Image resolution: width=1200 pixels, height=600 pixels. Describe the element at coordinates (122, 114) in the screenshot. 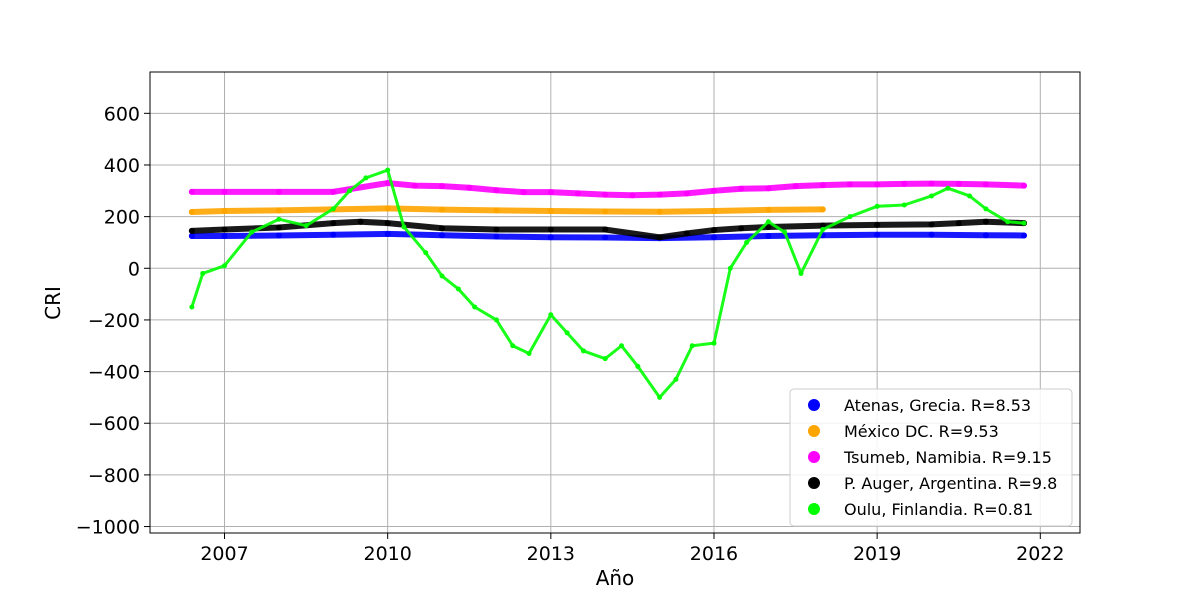

I see `y-tick-label: 600` at that location.